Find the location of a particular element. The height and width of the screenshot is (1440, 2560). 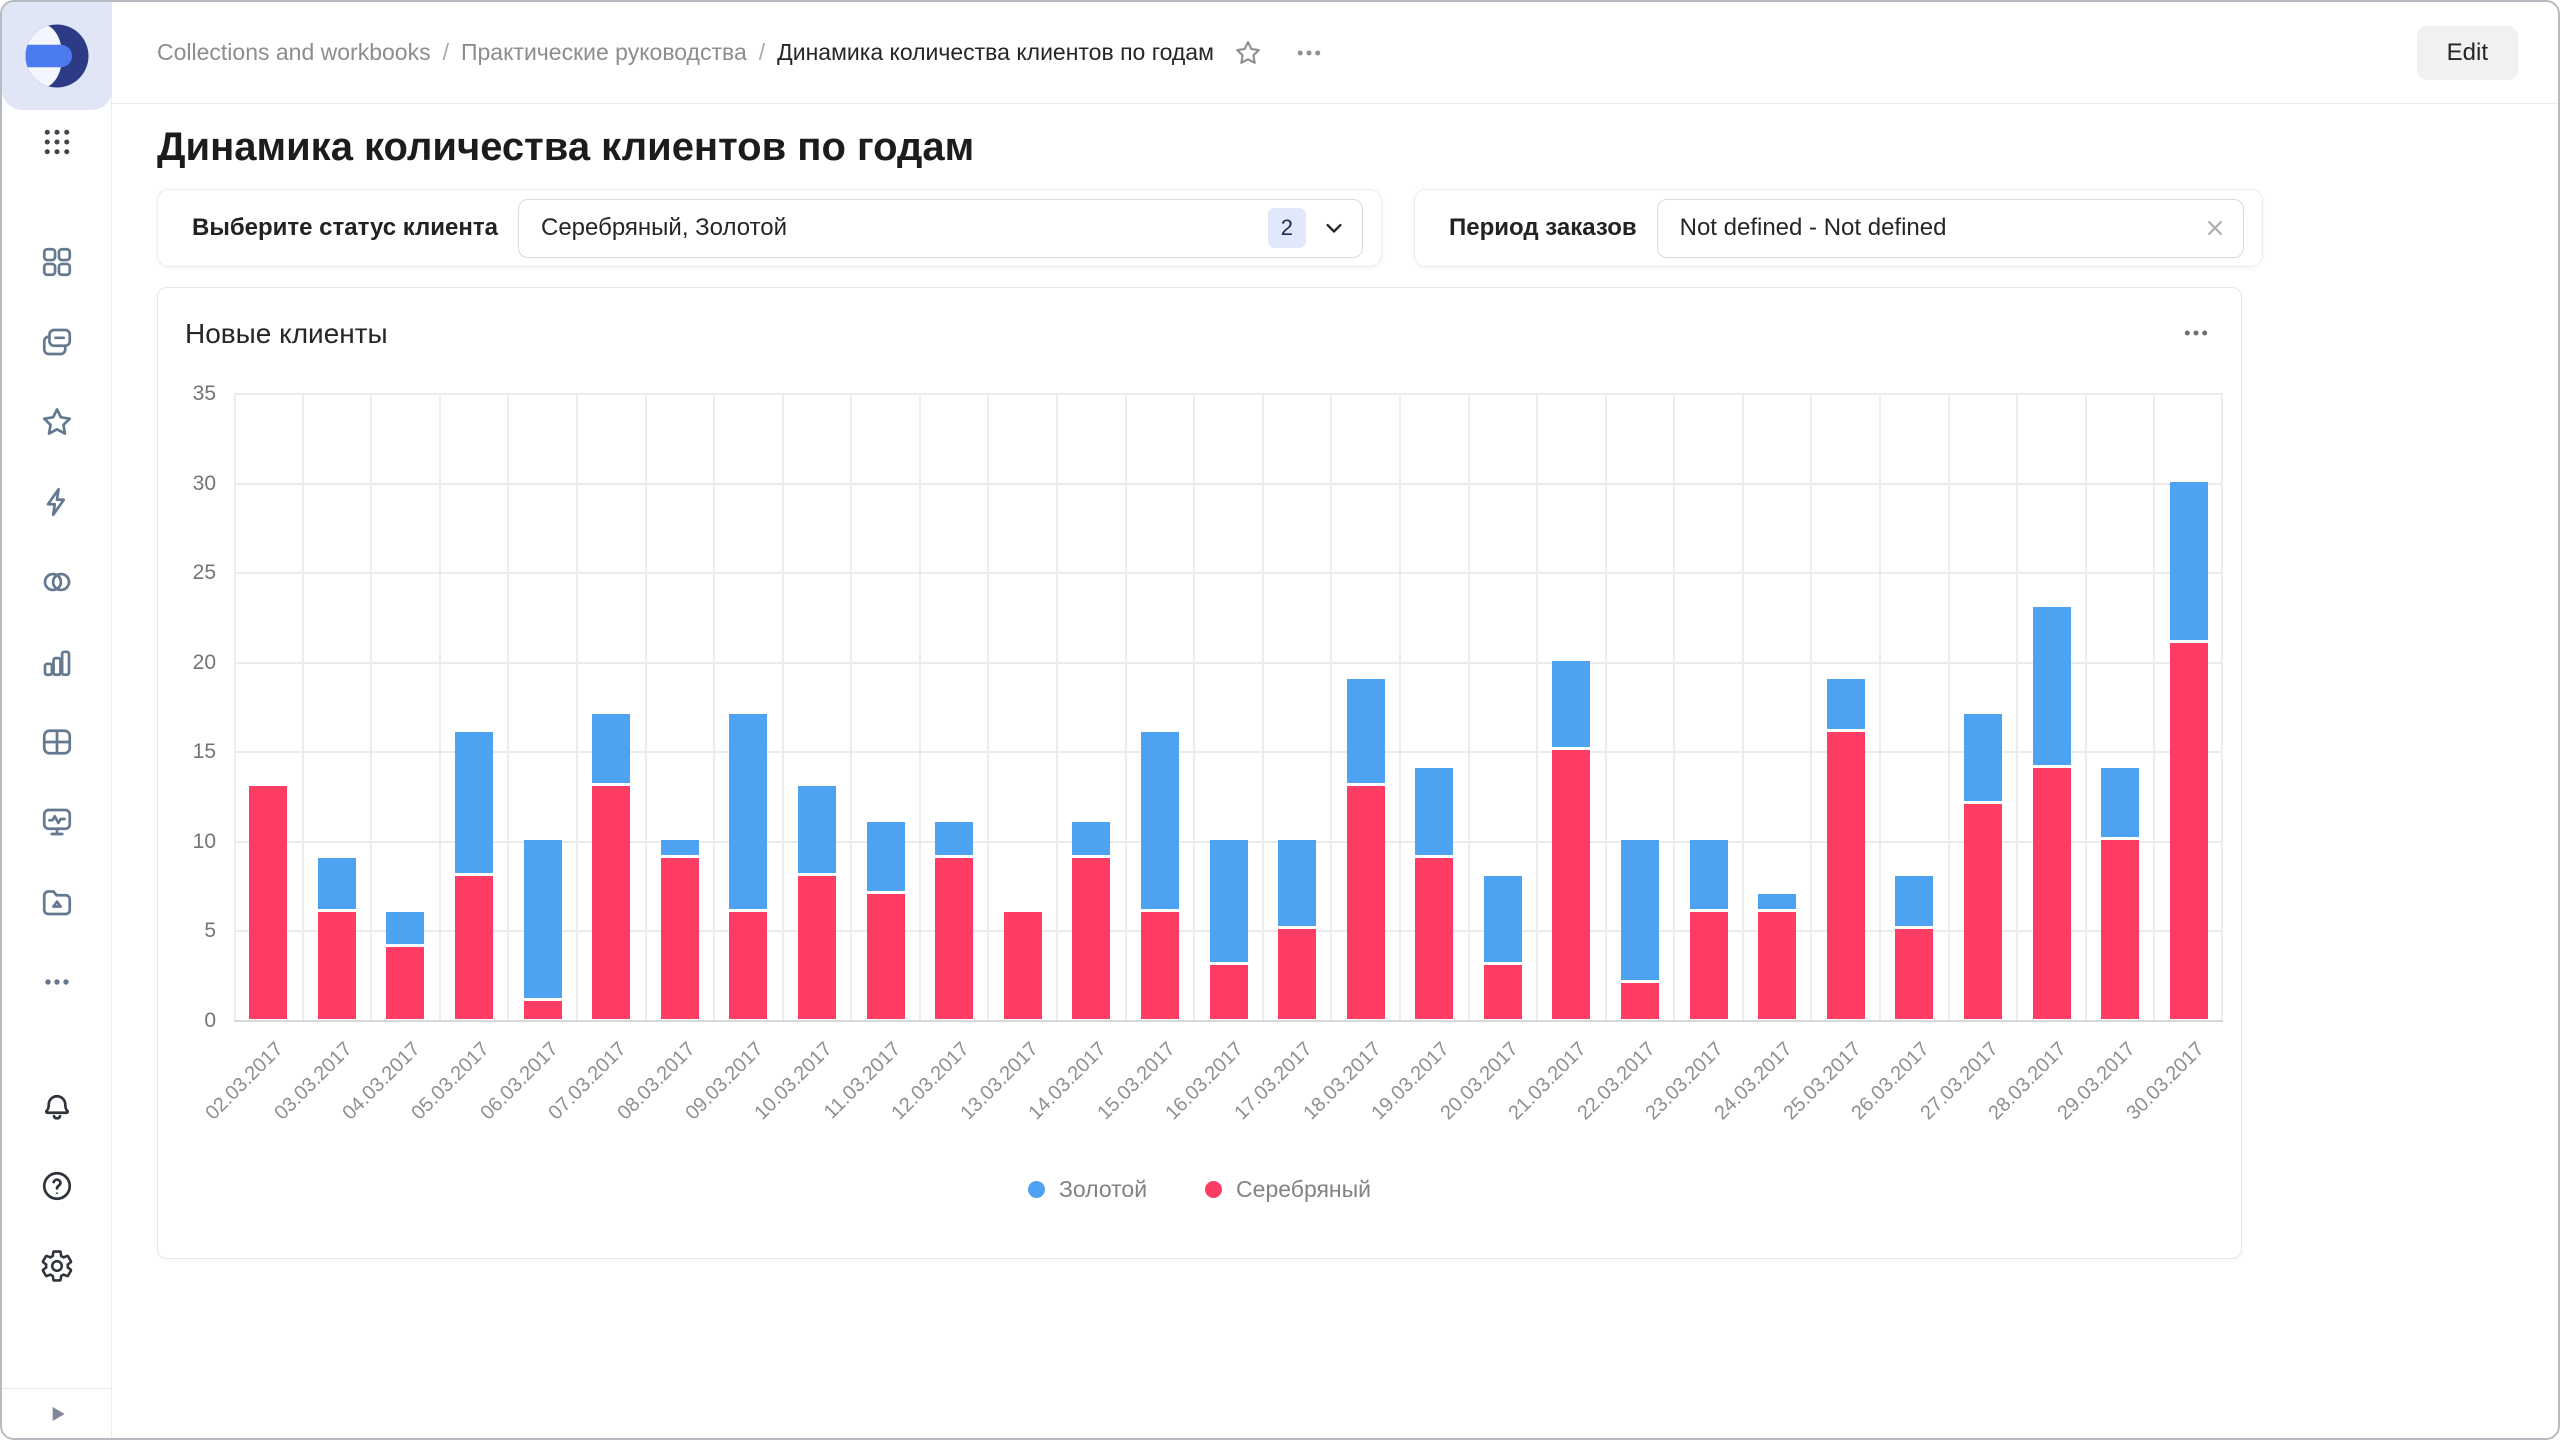

chart-menu-icon is located at coordinates (2196, 333).